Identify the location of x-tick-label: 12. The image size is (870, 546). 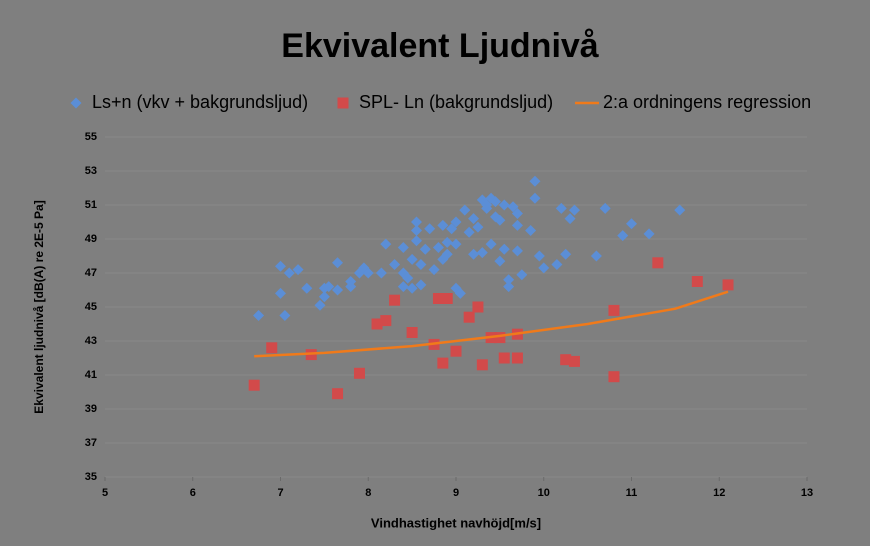
(719, 493).